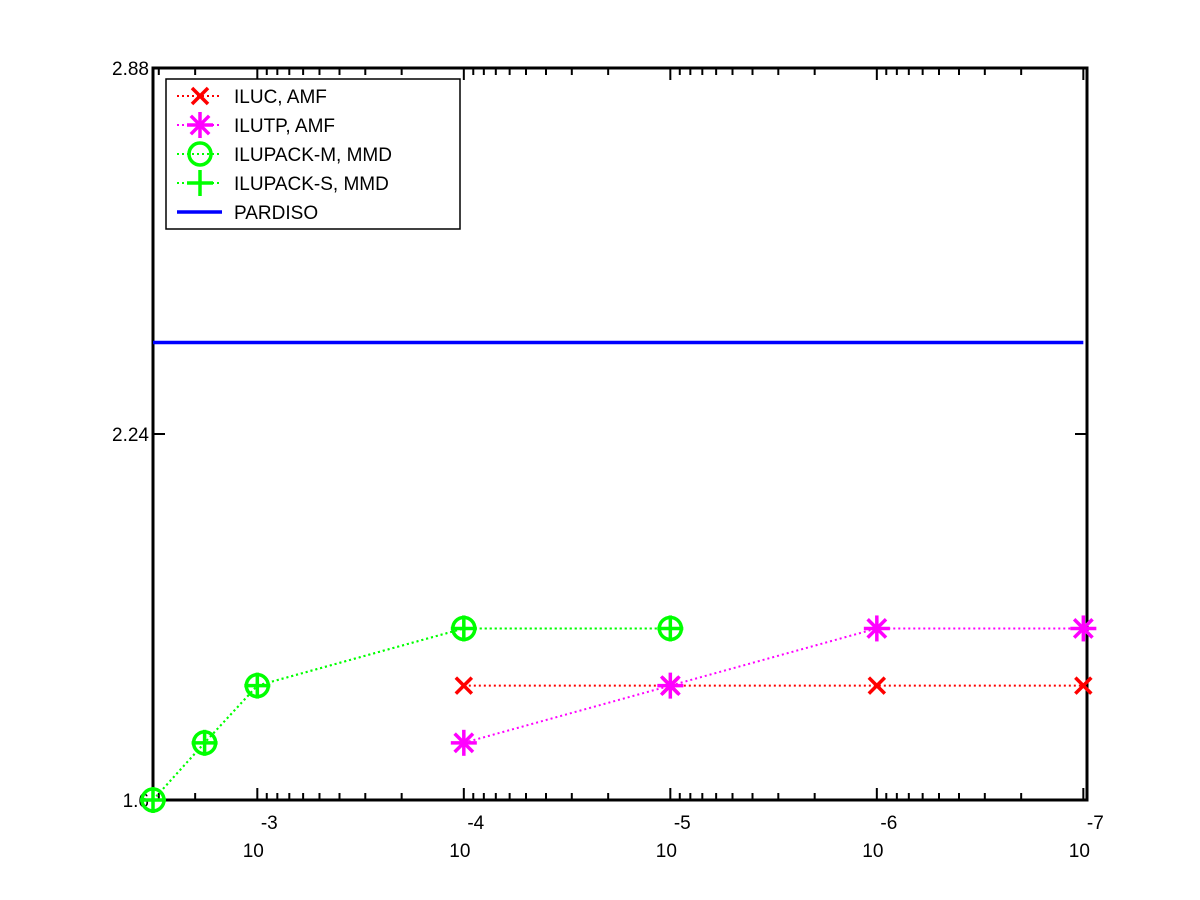 The height and width of the screenshot is (900, 1200). What do you see at coordinates (1095, 823) in the screenshot?
I see `x-tick-label-exponent: -7` at bounding box center [1095, 823].